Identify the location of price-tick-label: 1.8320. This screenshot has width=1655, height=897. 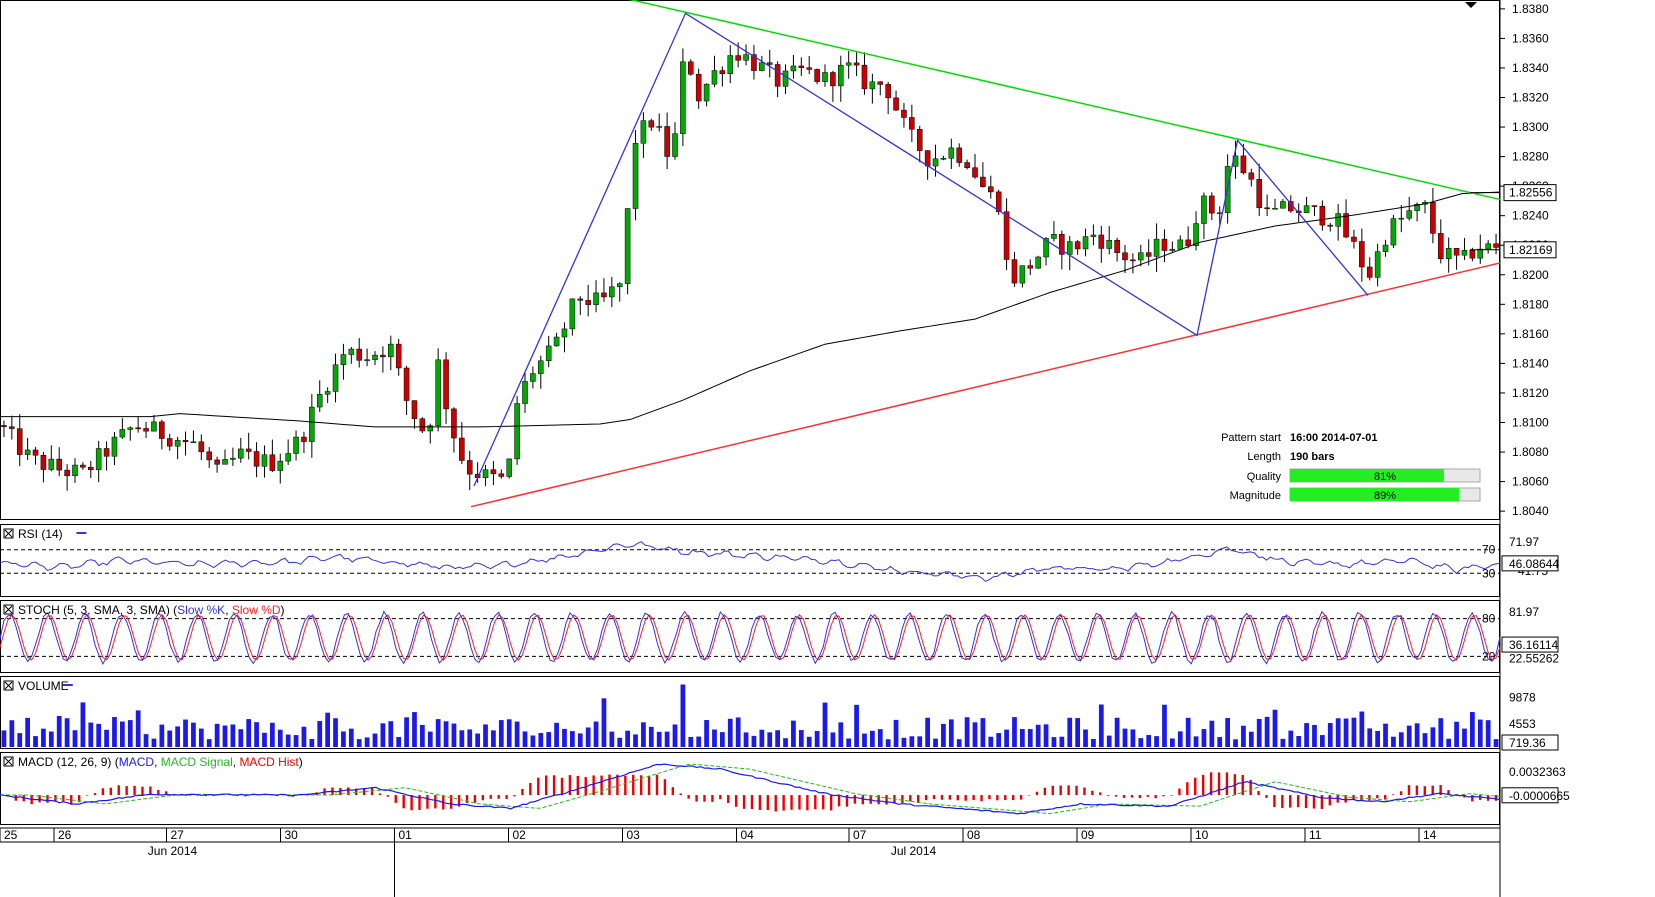
(1530, 98).